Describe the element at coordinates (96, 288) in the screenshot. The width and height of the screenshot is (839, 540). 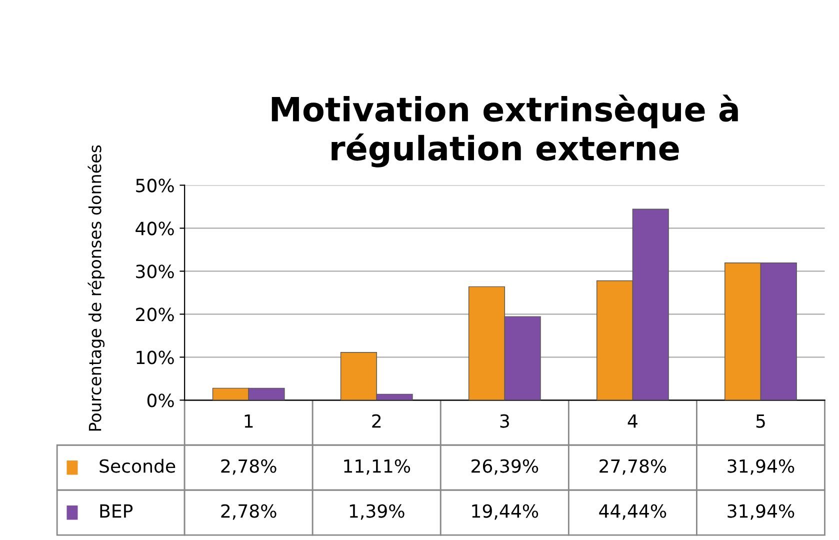
I see `y-axis-title: Pourcentage de réponses données` at that location.